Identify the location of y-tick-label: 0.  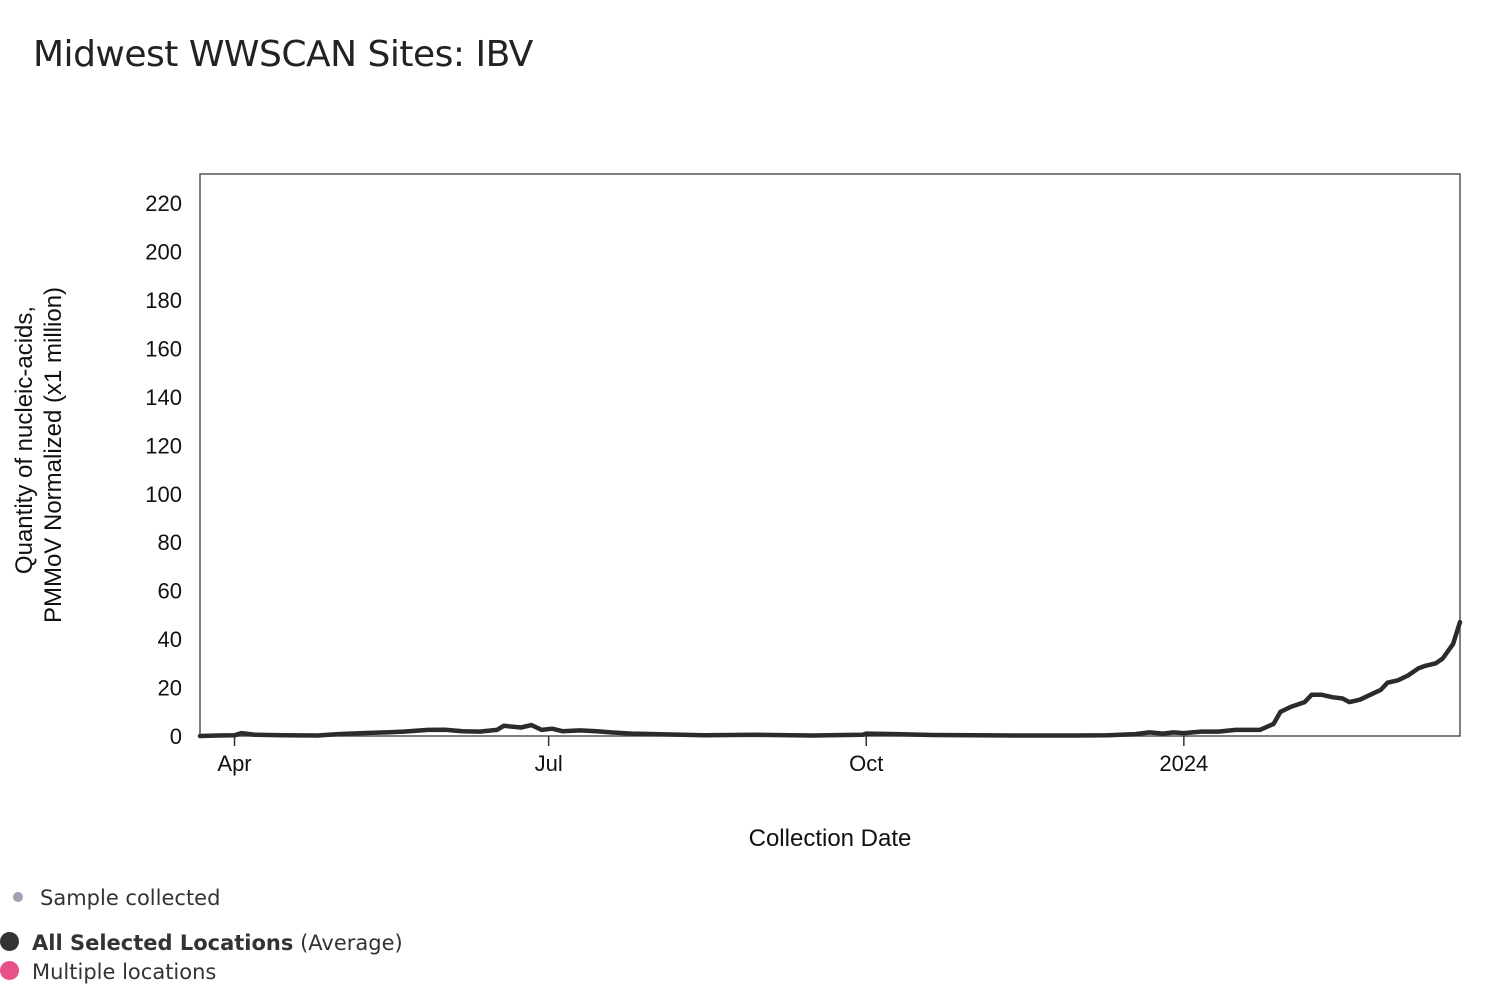
(176, 736).